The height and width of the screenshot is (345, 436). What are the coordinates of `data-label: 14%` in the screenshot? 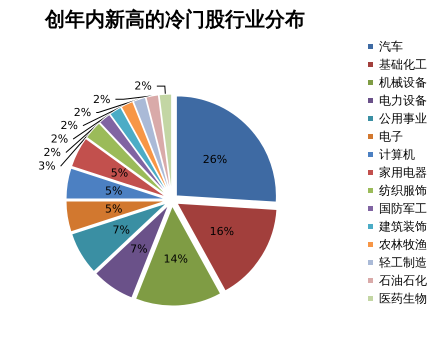 It's located at (175, 259).